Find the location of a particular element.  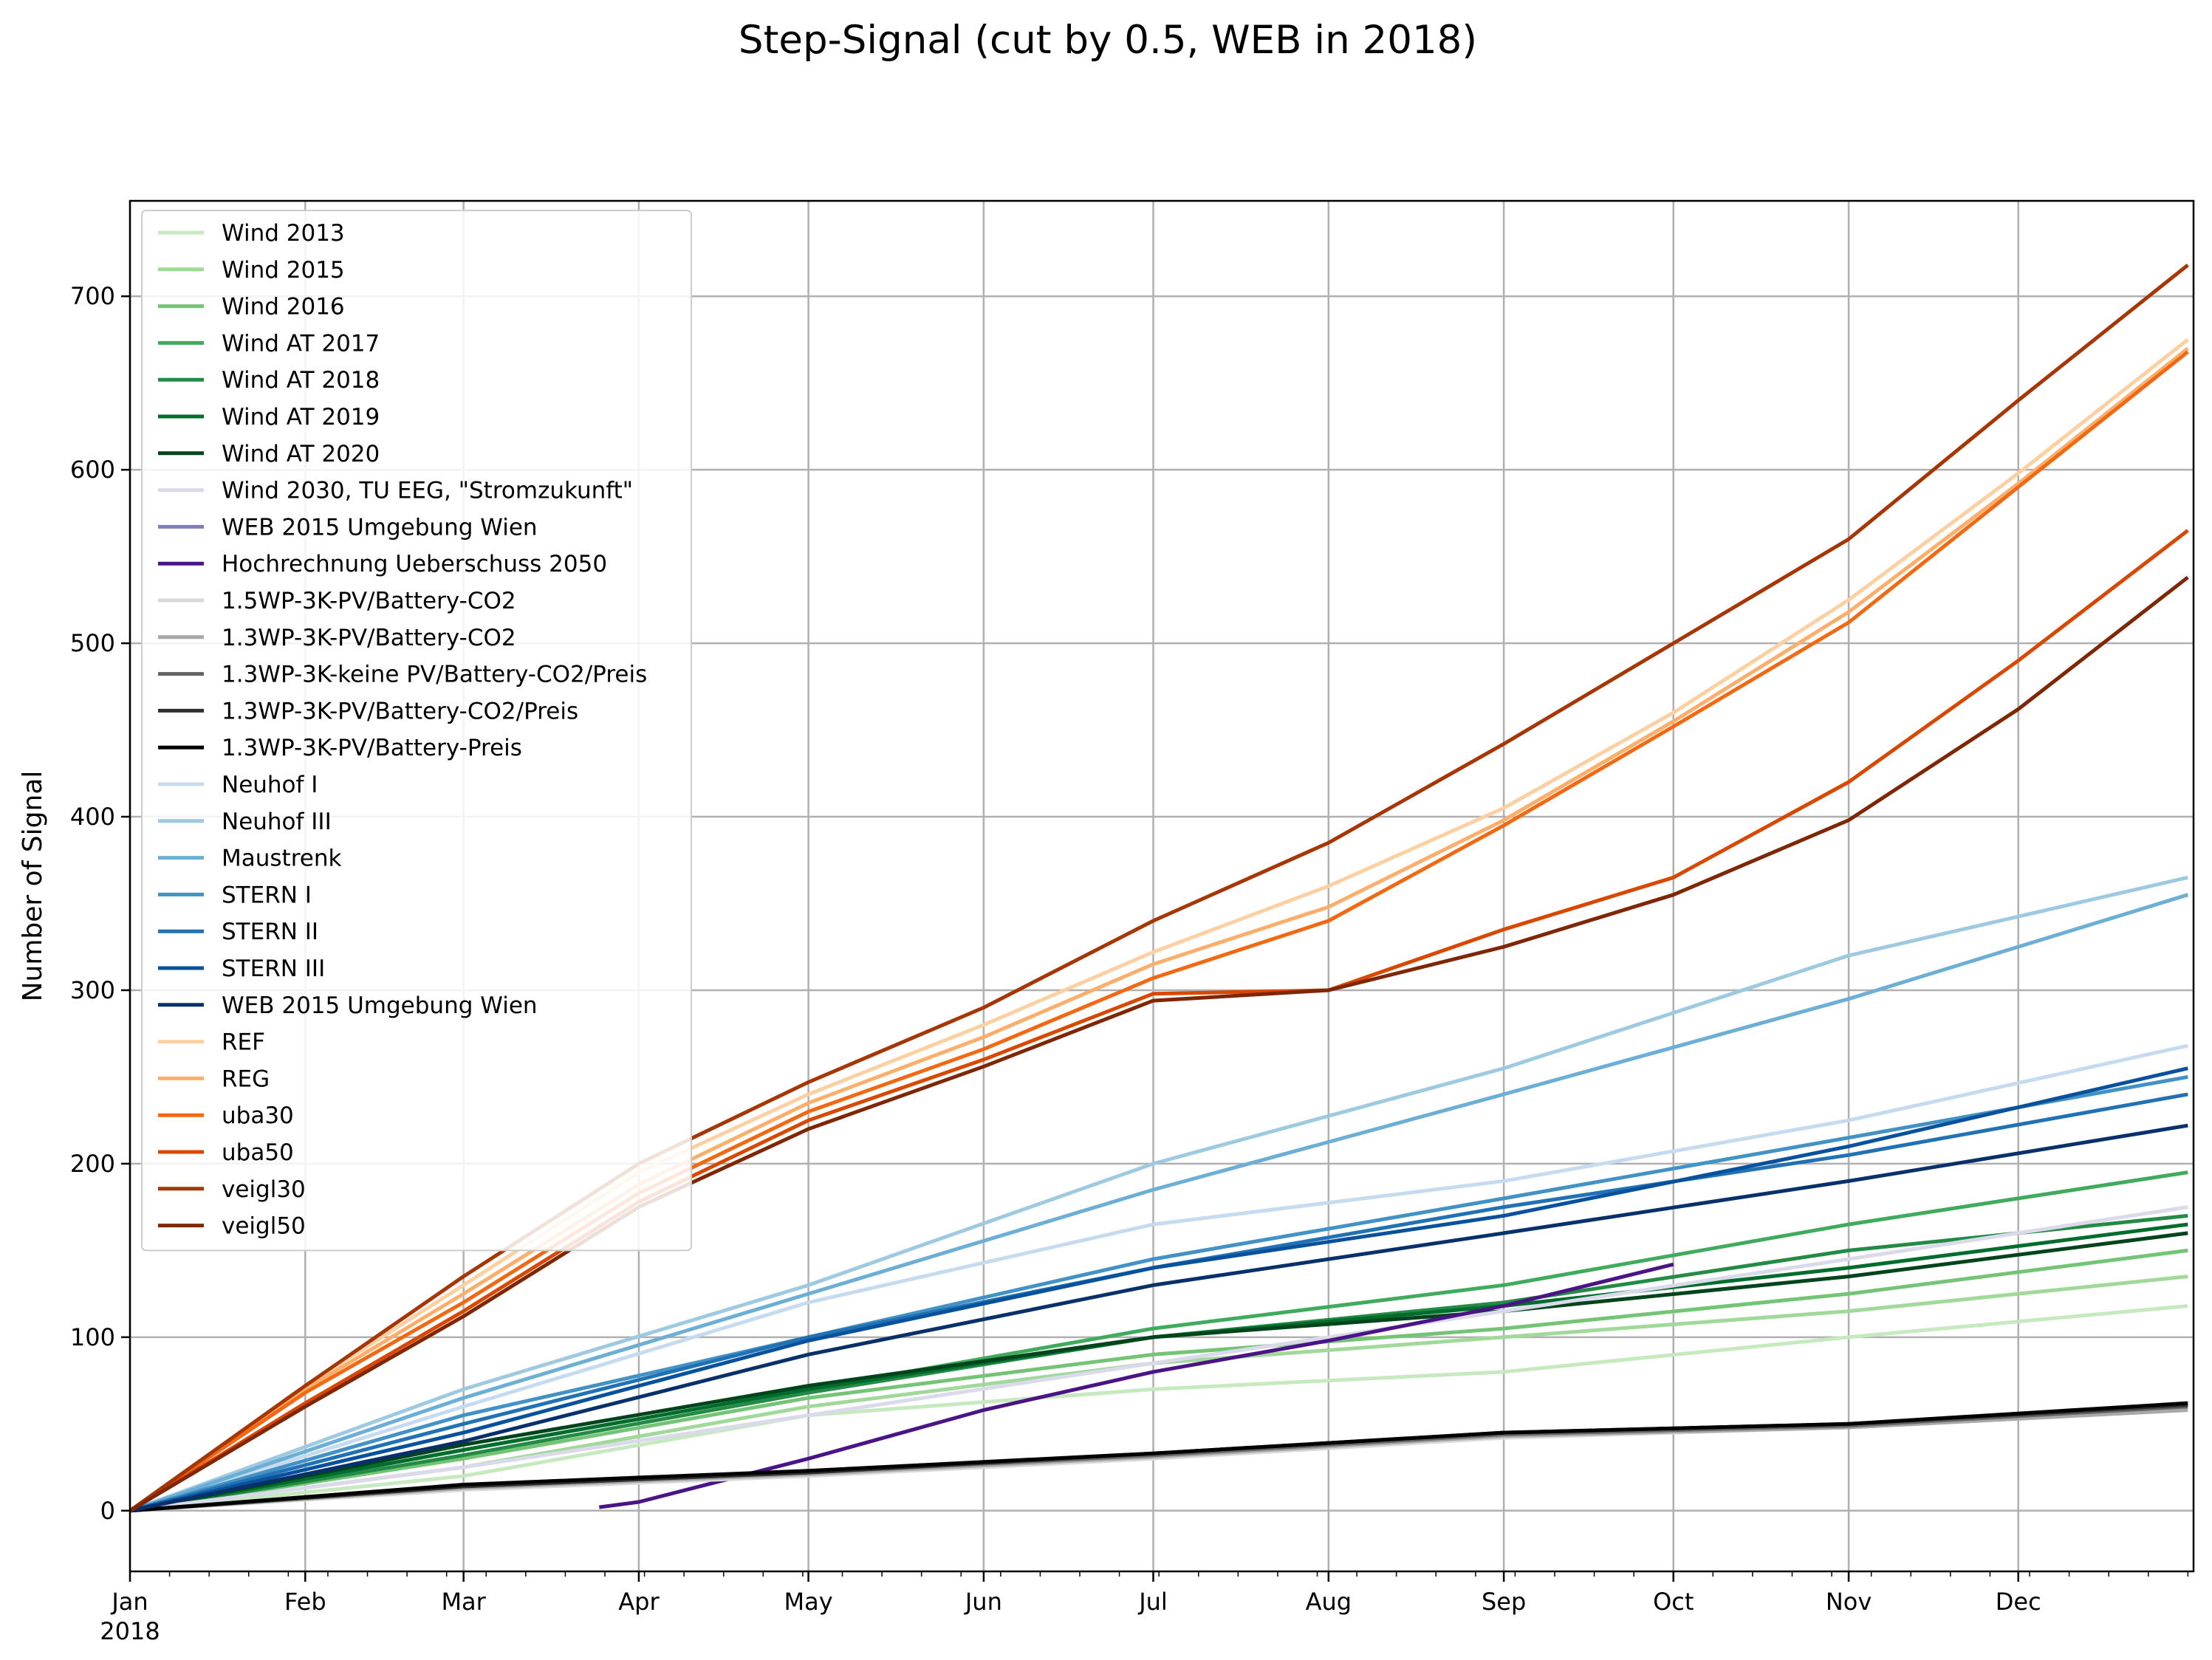

chart-title: Step-Signal (cut by 0.5, WEB in 2018) is located at coordinates (1108, 40).